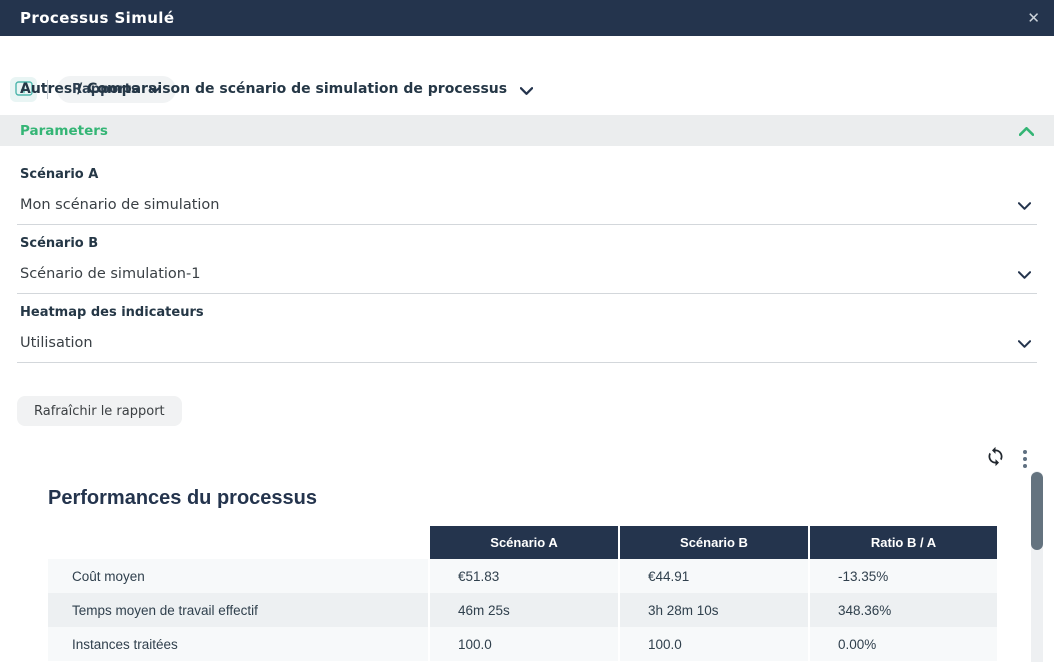 The height and width of the screenshot is (662, 1054). What do you see at coordinates (47, 89) in the screenshot?
I see `toolbar-divider` at bounding box center [47, 89].